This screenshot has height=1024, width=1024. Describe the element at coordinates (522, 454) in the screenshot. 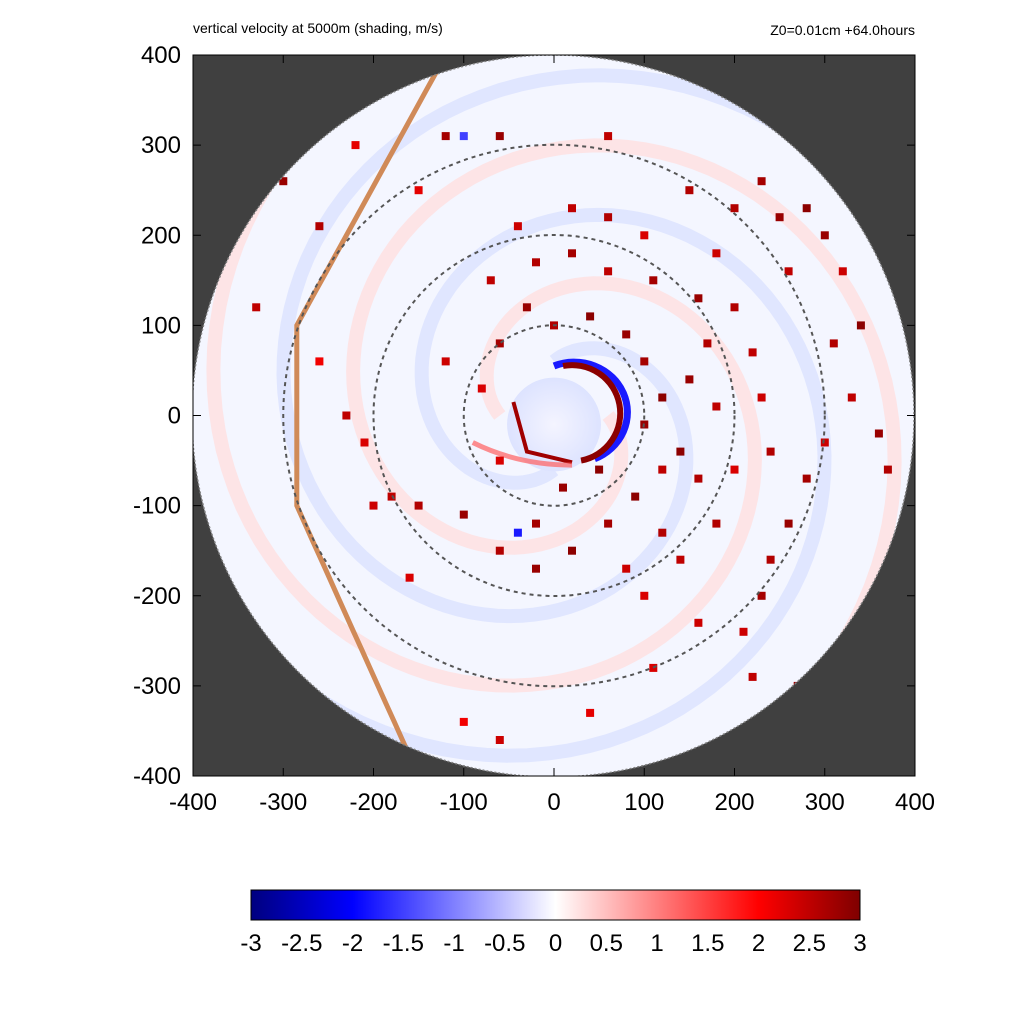

I see `eyewall-tail` at that location.